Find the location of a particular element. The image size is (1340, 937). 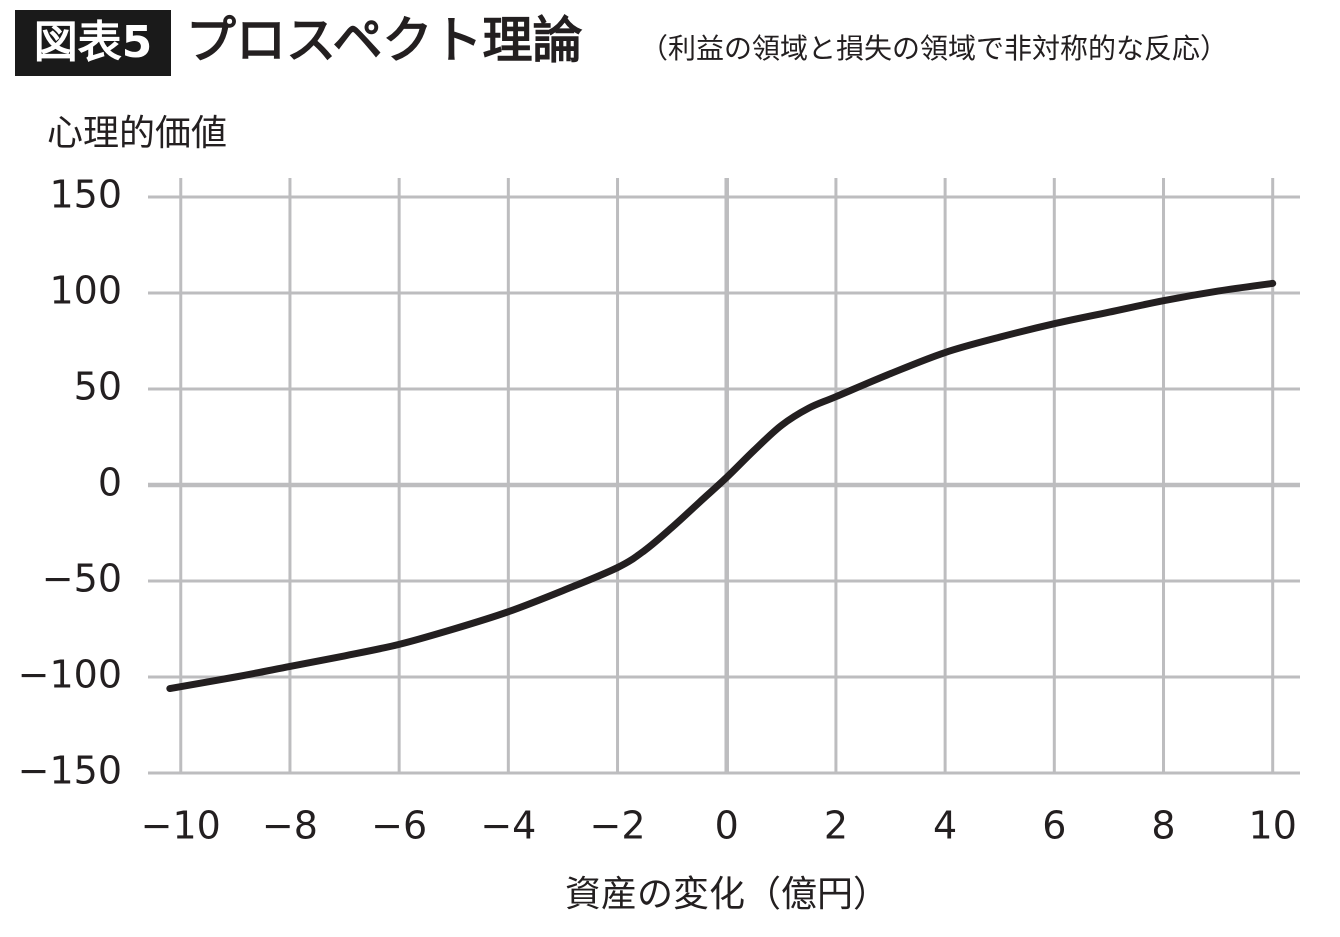

x-tick-label: 8 is located at coordinates (1163, 826).